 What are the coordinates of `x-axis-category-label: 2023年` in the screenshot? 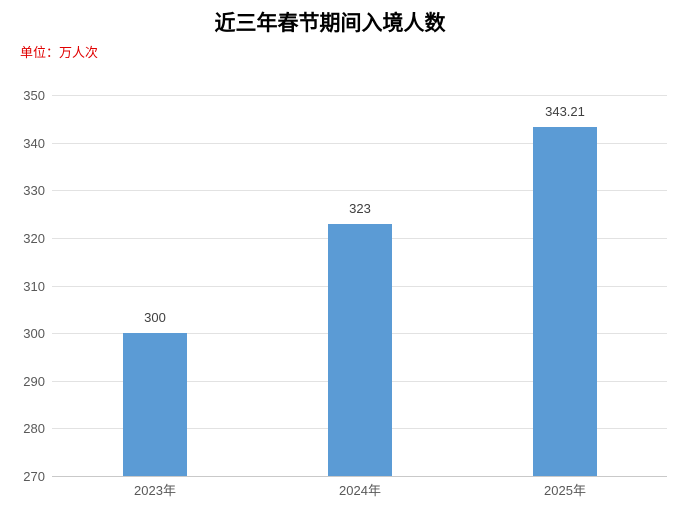 It's located at (155, 490).